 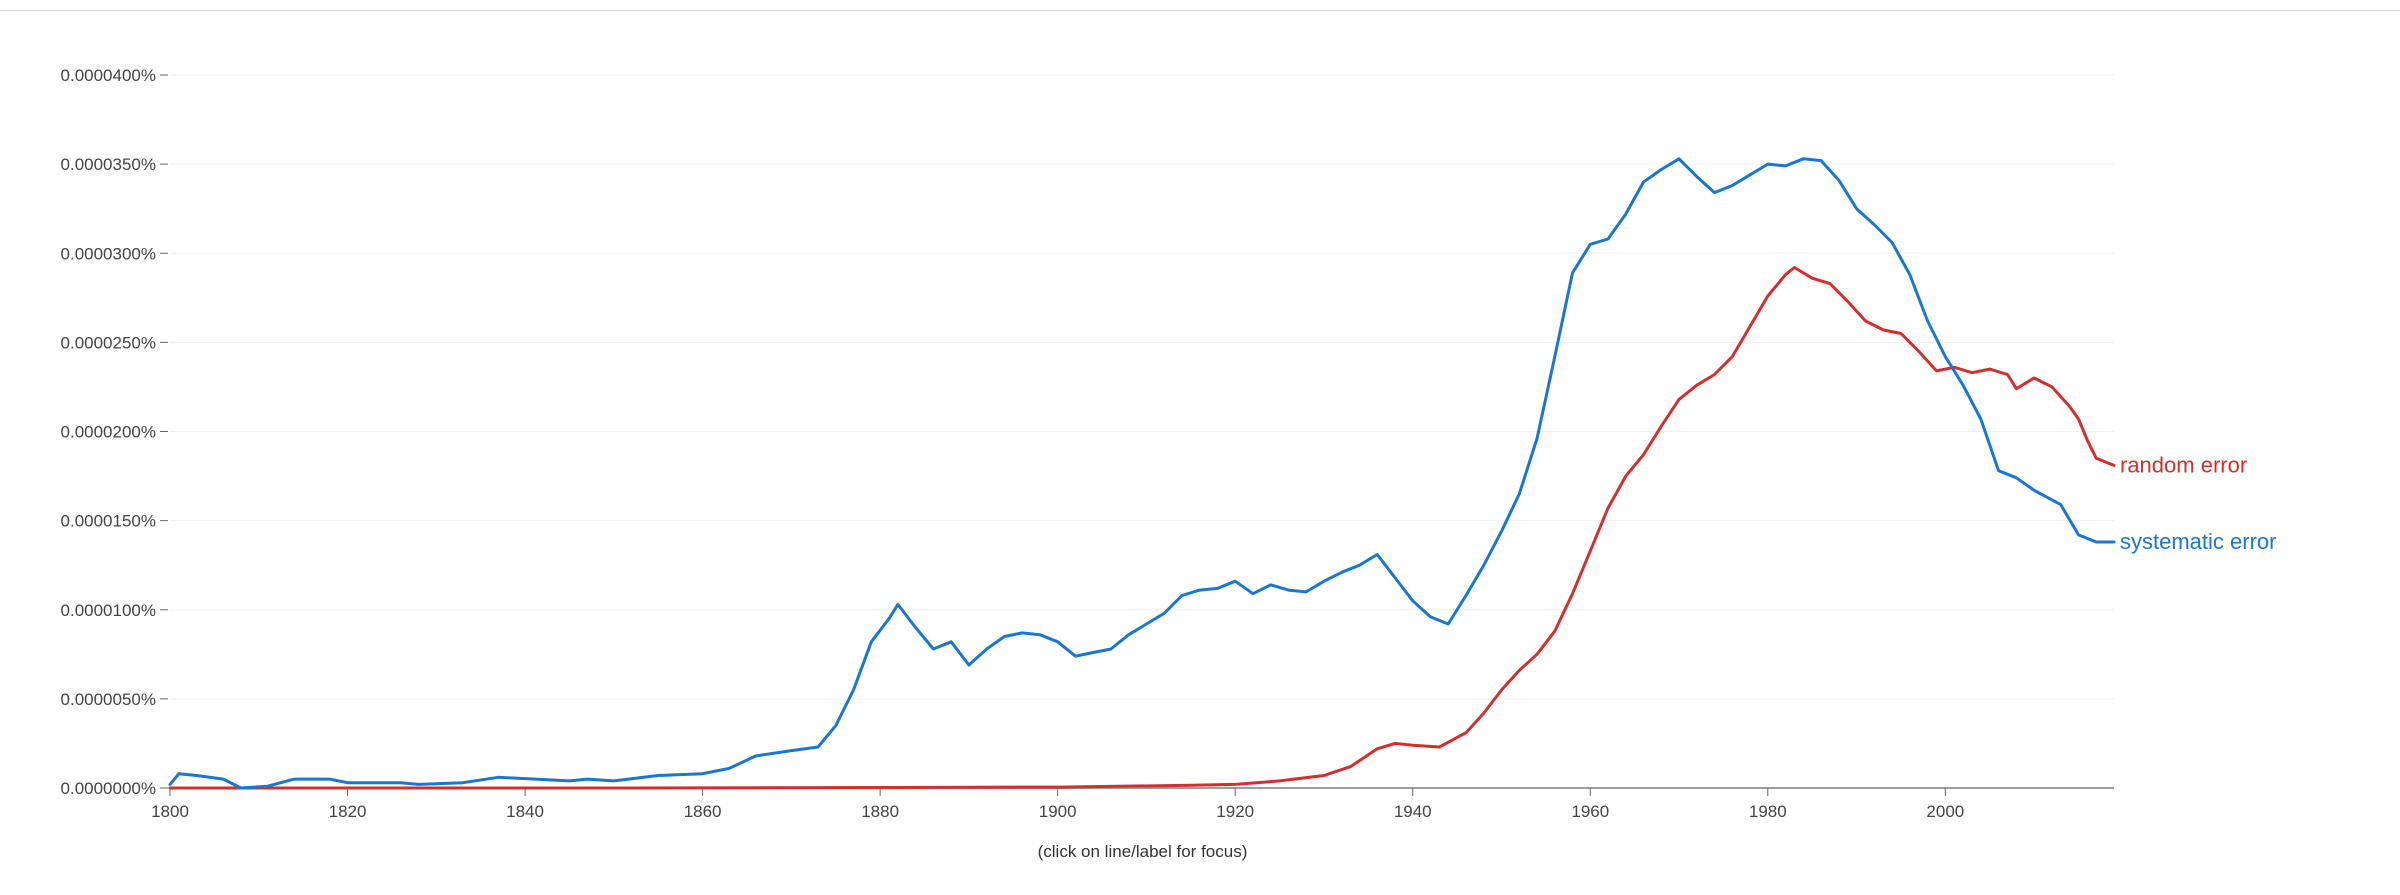 I want to click on x-tick-label: 1980, so click(x=1768, y=811).